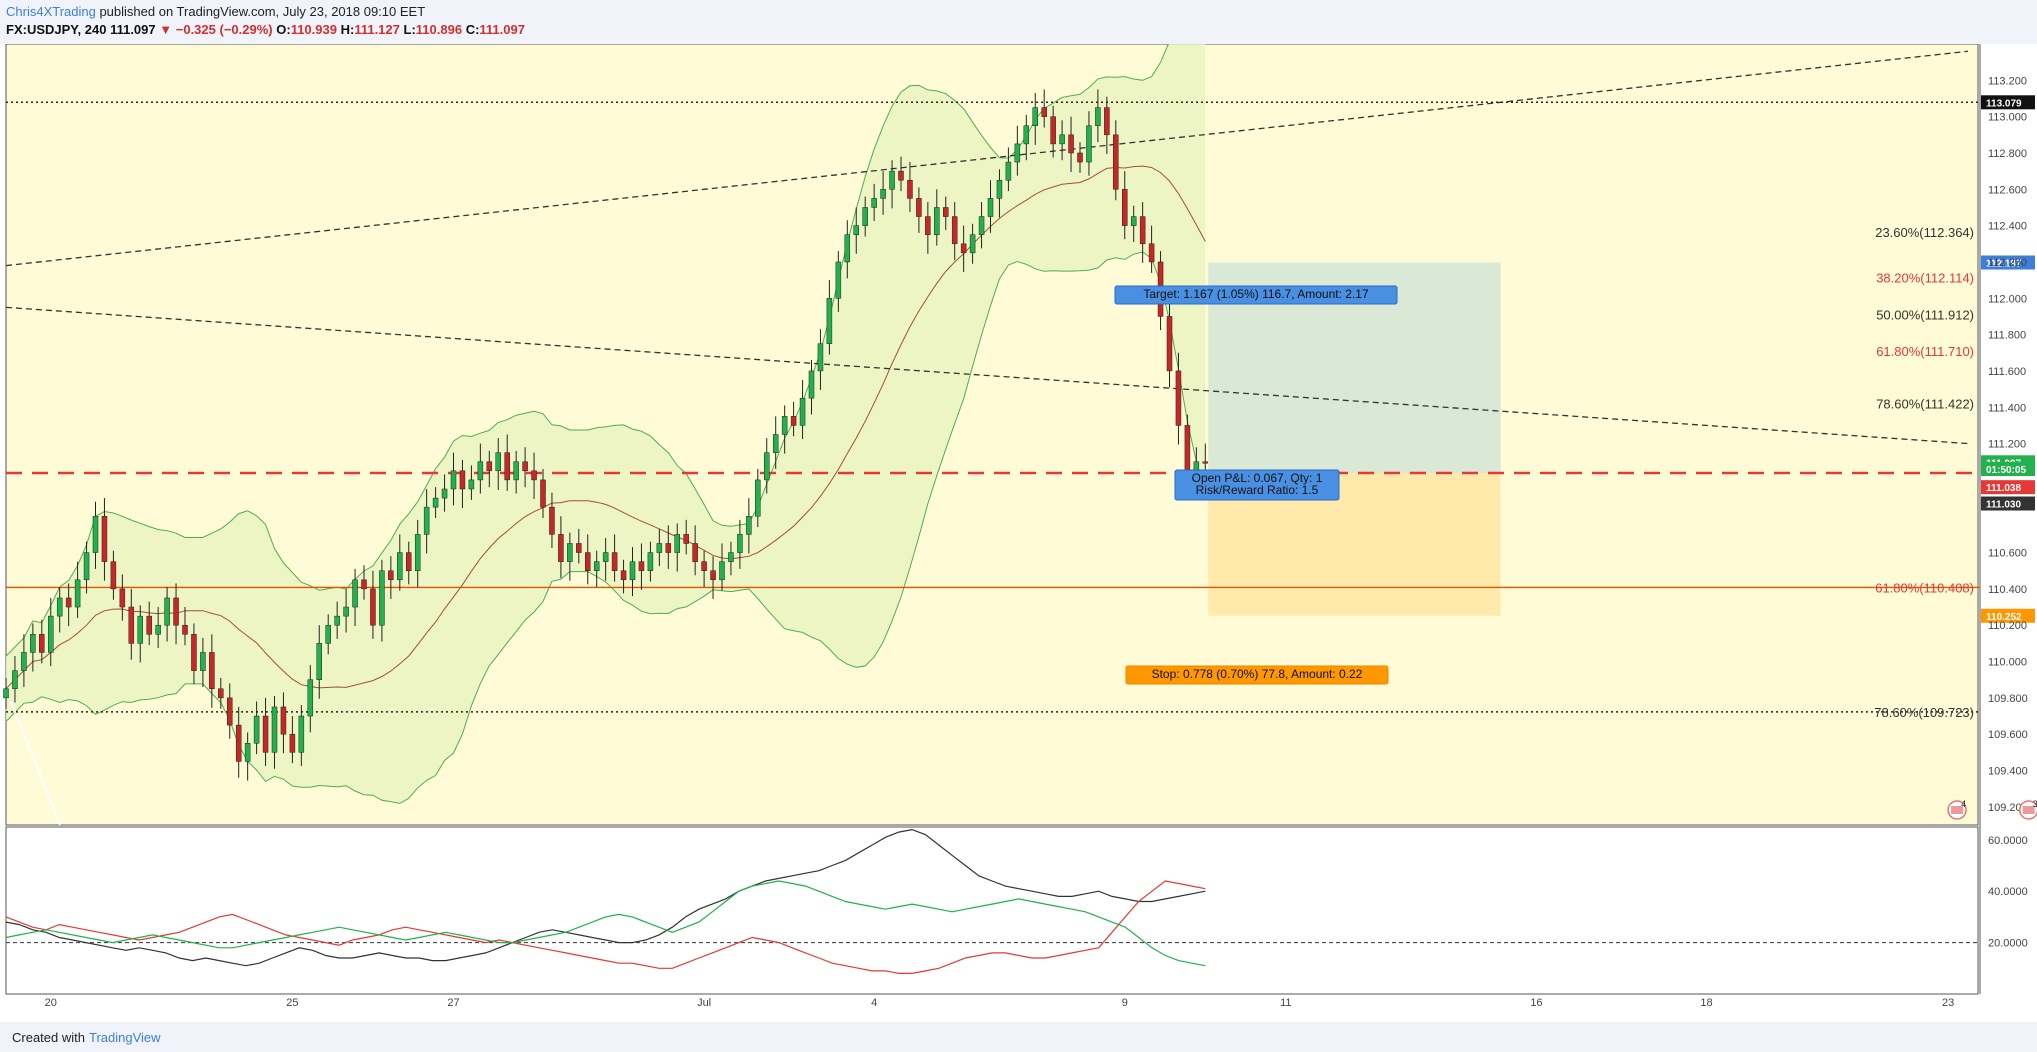 The width and height of the screenshot is (2037, 1052). Describe the element at coordinates (2008, 892) in the screenshot. I see `indicator-axis-tick: 40.0000` at that location.